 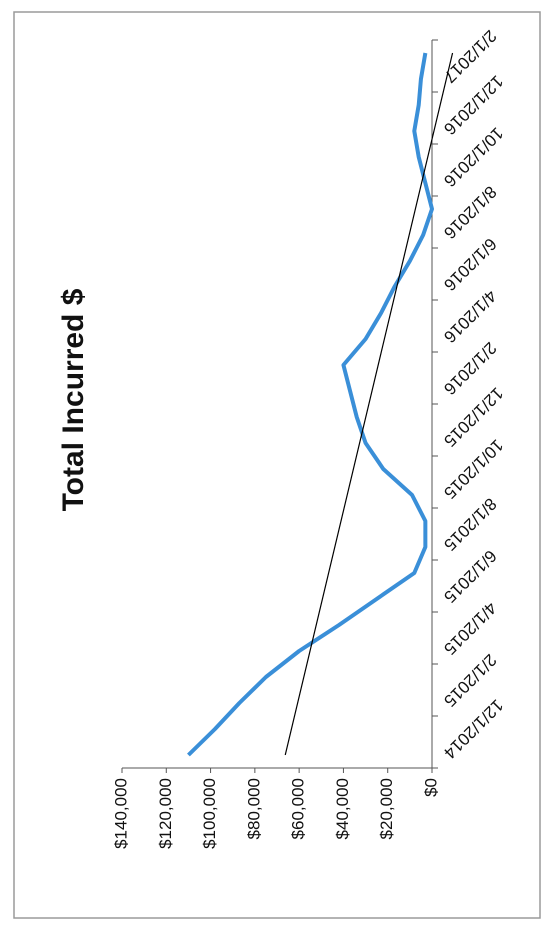 What do you see at coordinates (165, 813) in the screenshot?
I see `y-tick-label: $120,000` at bounding box center [165, 813].